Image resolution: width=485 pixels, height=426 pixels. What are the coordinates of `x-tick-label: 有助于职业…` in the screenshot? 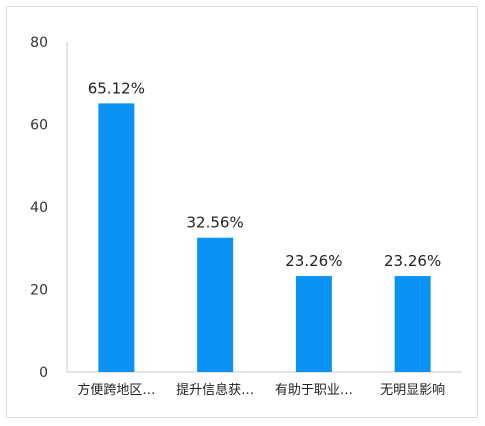 It's located at (314, 390).